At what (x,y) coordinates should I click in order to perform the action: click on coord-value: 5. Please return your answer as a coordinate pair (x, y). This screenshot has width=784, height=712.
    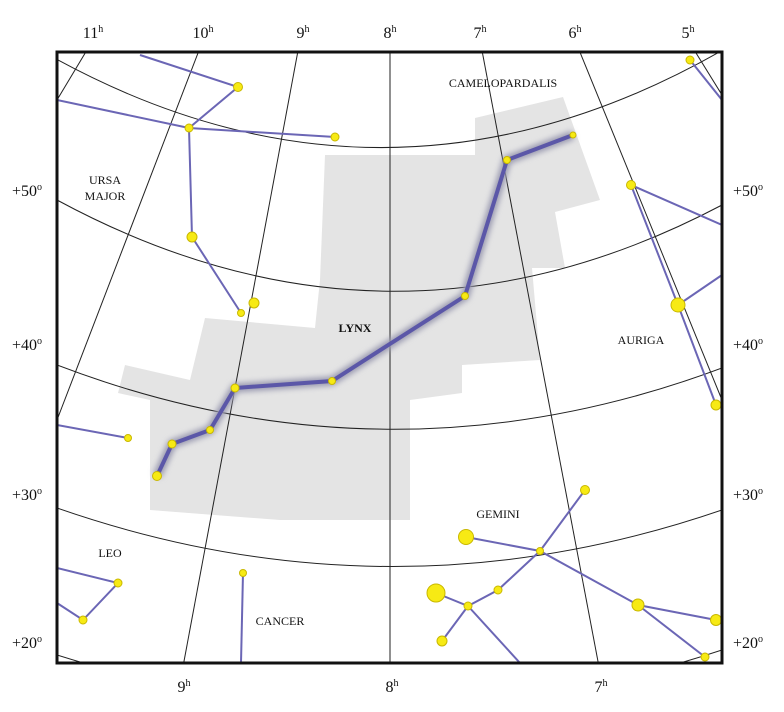
    Looking at the image, I should click on (686, 33).